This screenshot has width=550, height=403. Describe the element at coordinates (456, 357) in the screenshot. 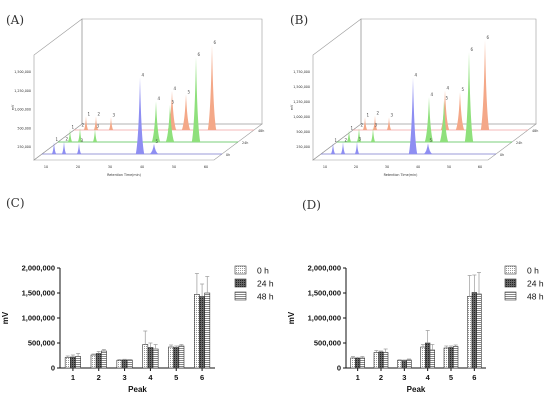

I see `bar-48h-peak5` at that location.